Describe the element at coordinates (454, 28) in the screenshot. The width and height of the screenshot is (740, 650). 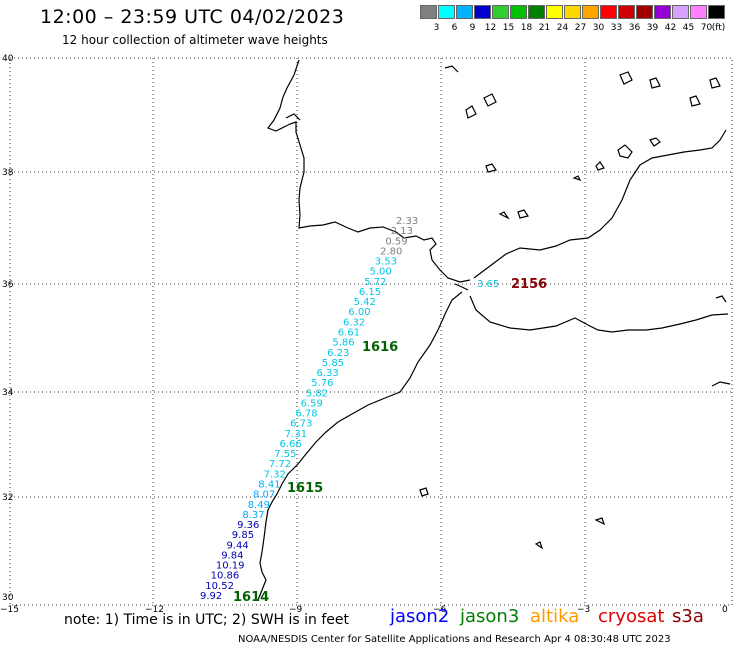
I see `color-scale-label: 6` at that location.